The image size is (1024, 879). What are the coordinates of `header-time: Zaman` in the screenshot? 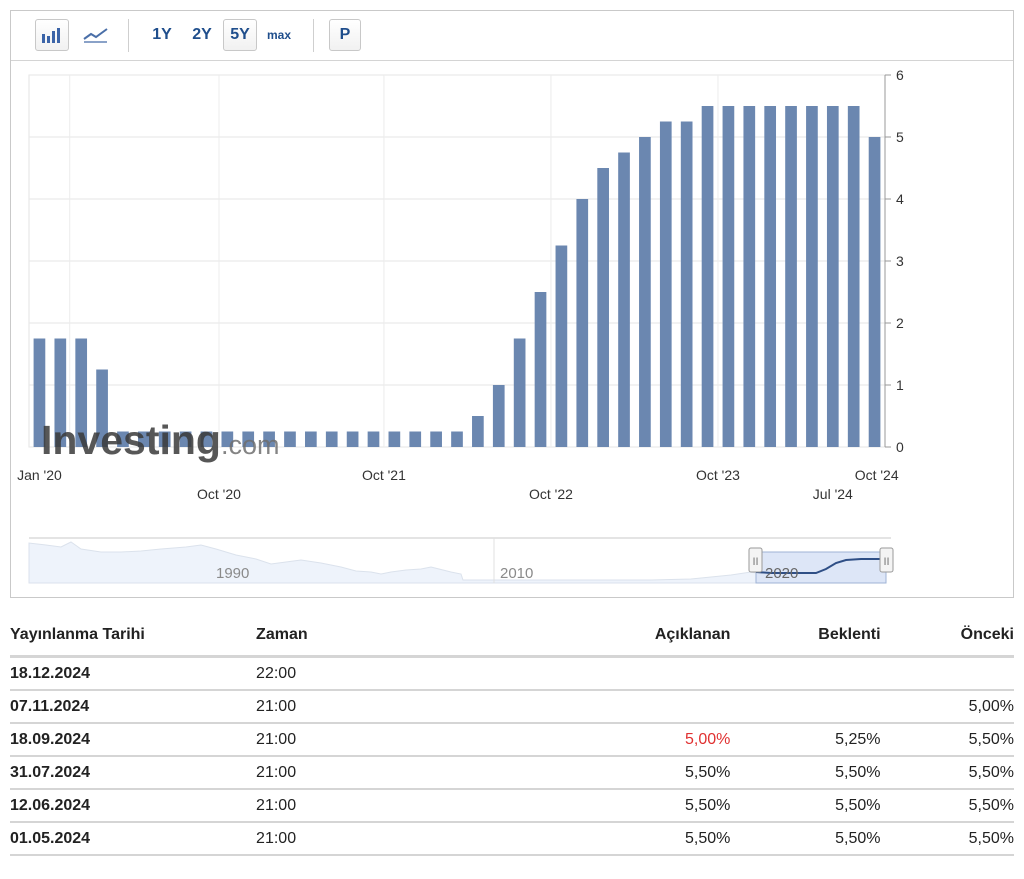 It's located at (412, 636).